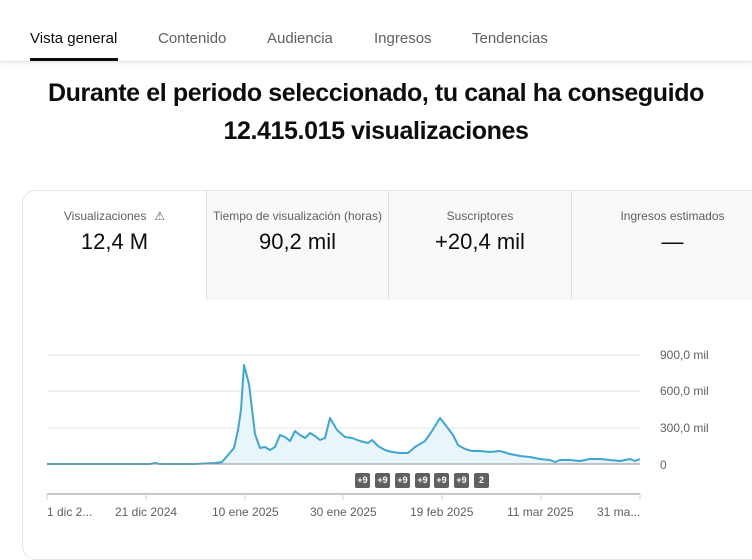 Image resolution: width=752 pixels, height=560 pixels. Describe the element at coordinates (114, 241) in the screenshot. I see `metric-value: 12,4 M` at that location.